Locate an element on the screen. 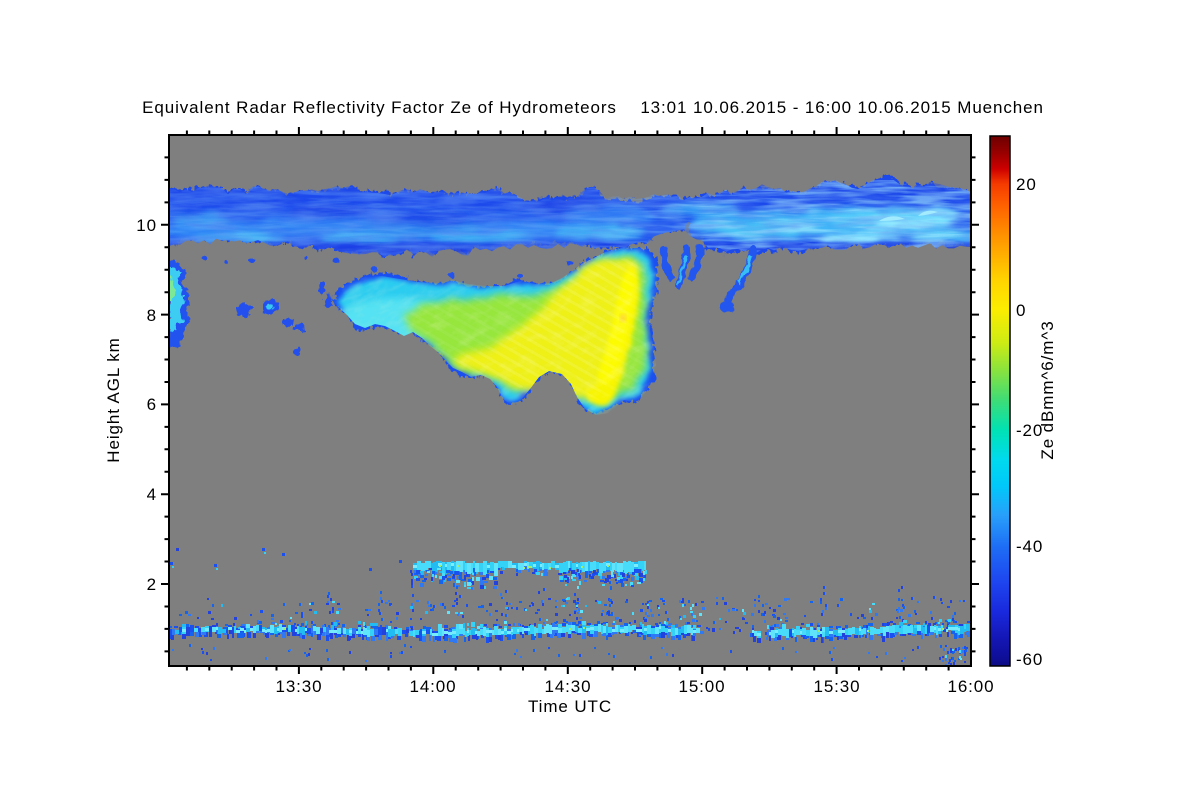 This screenshot has height=800, width=1200. svg-text: 2 is located at coordinates (152, 584).